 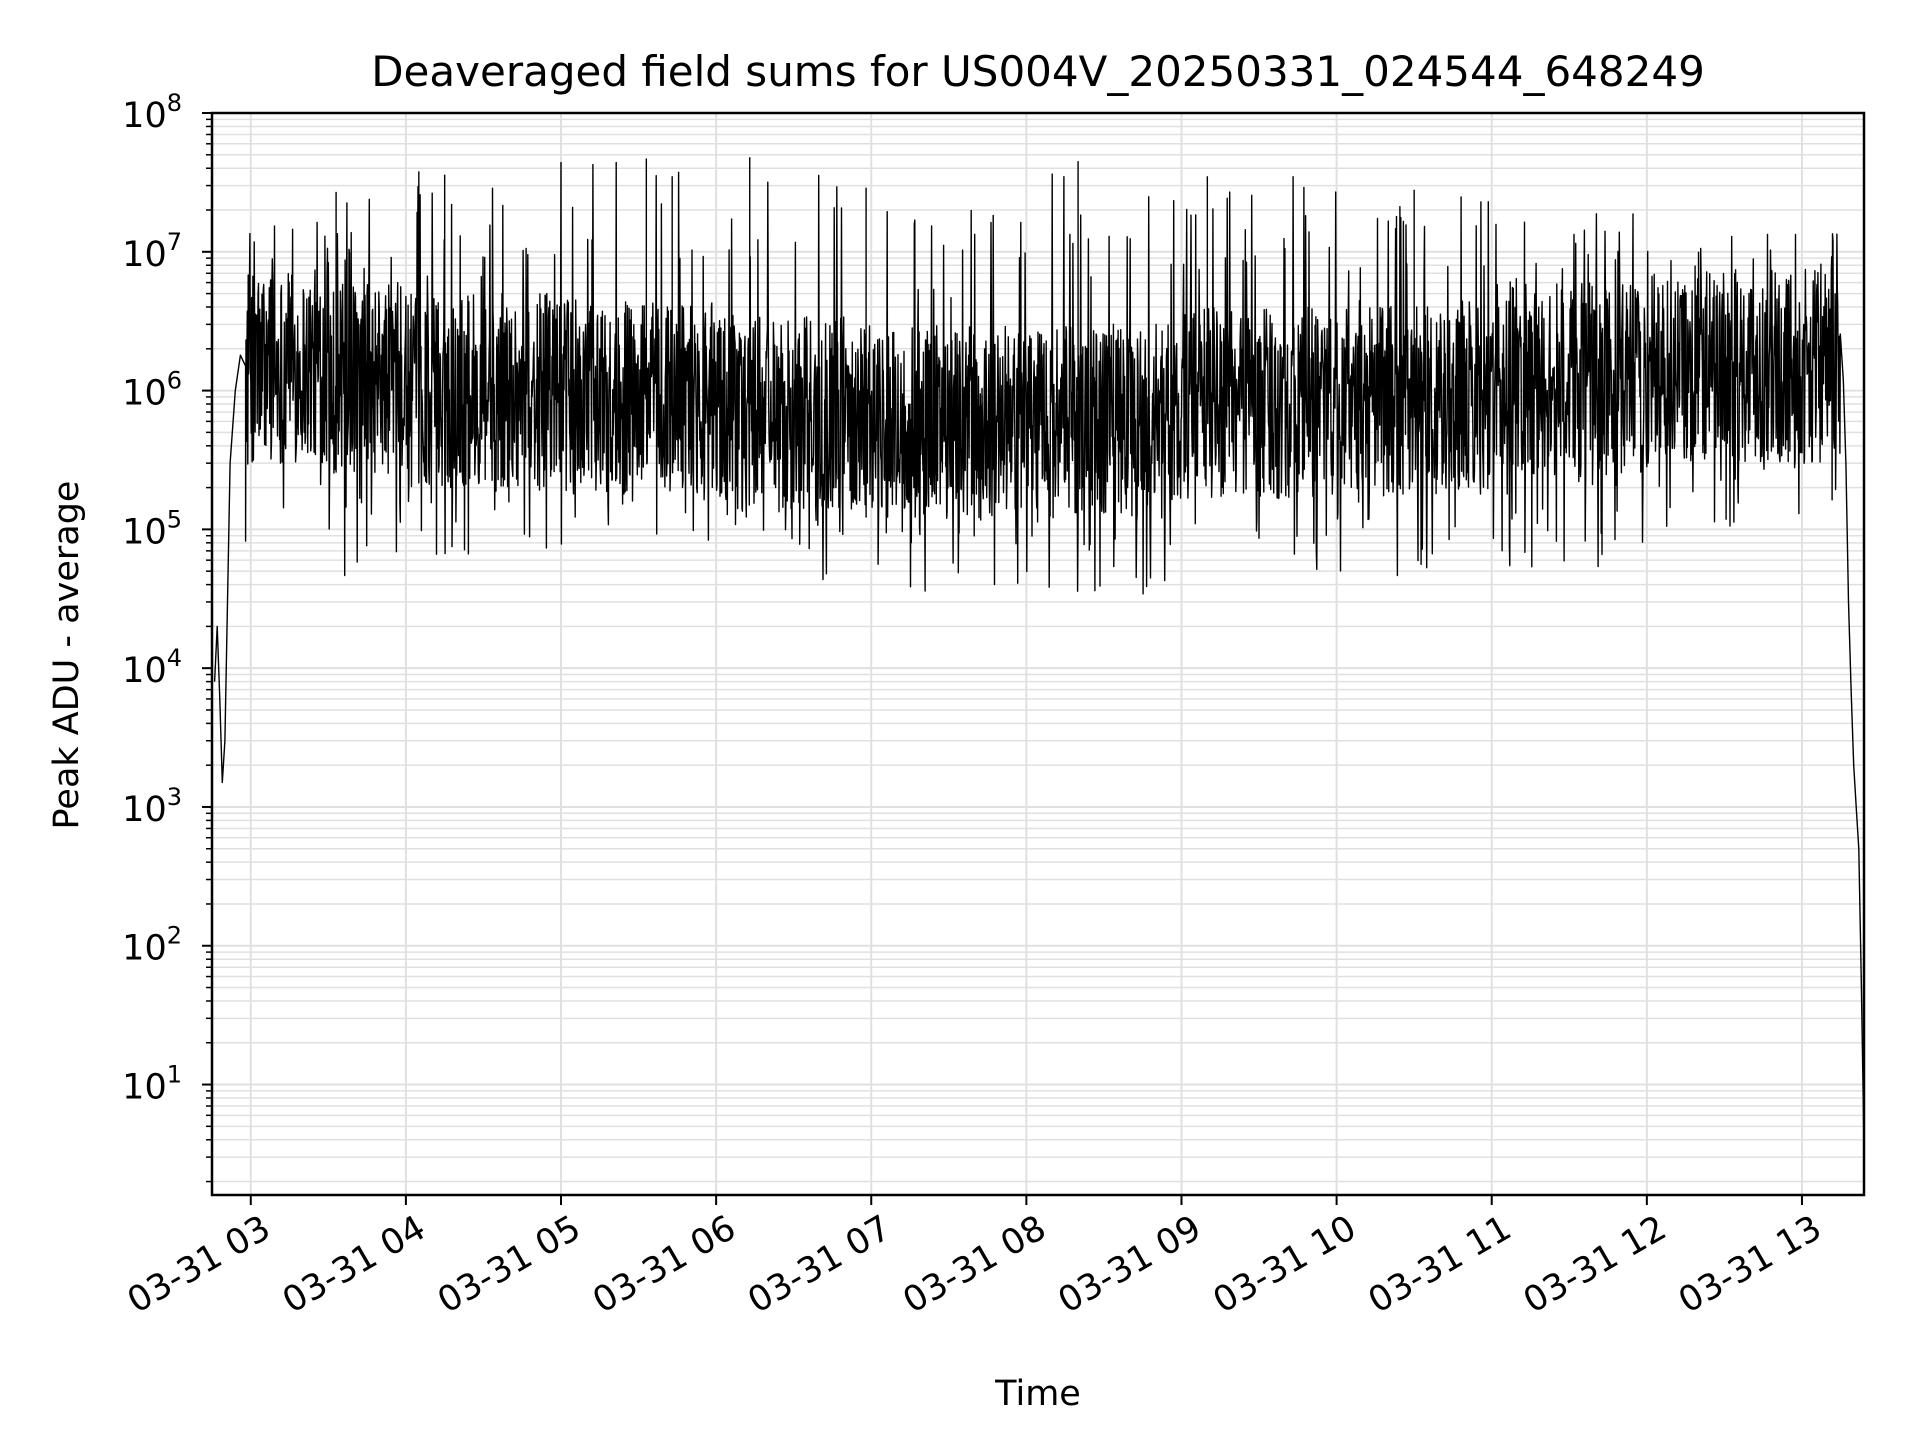 What do you see at coordinates (152, 806) in the screenshot?
I see `y-tick-label: 10³` at bounding box center [152, 806].